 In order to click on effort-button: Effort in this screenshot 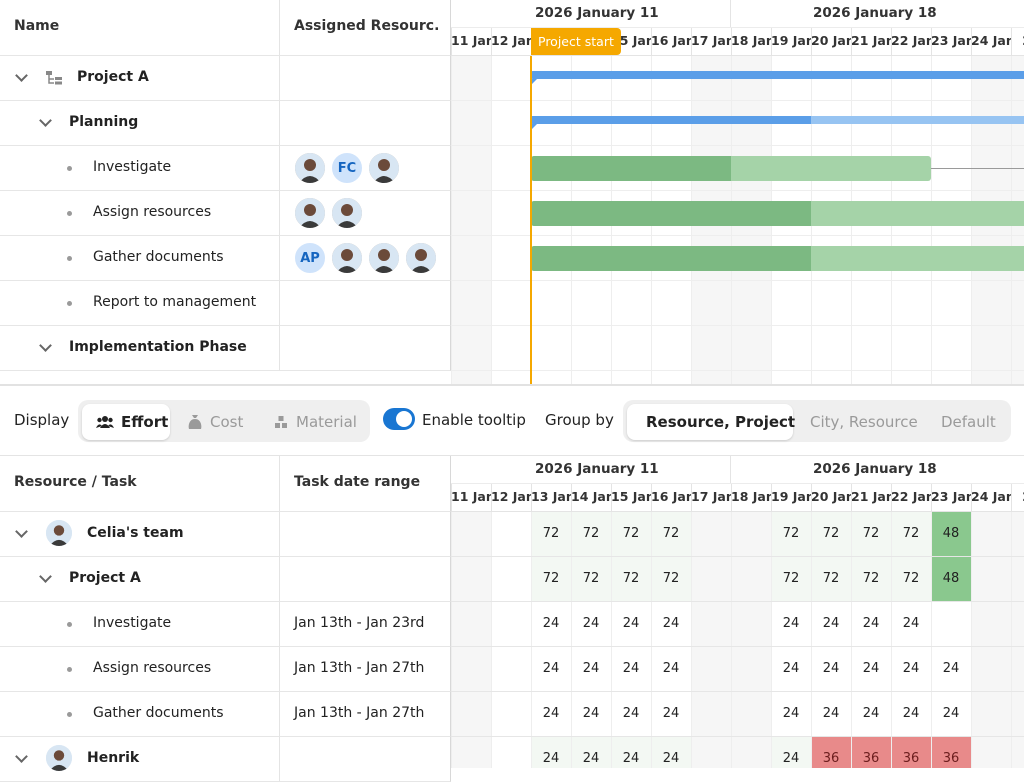, I will do `click(126, 422)`.